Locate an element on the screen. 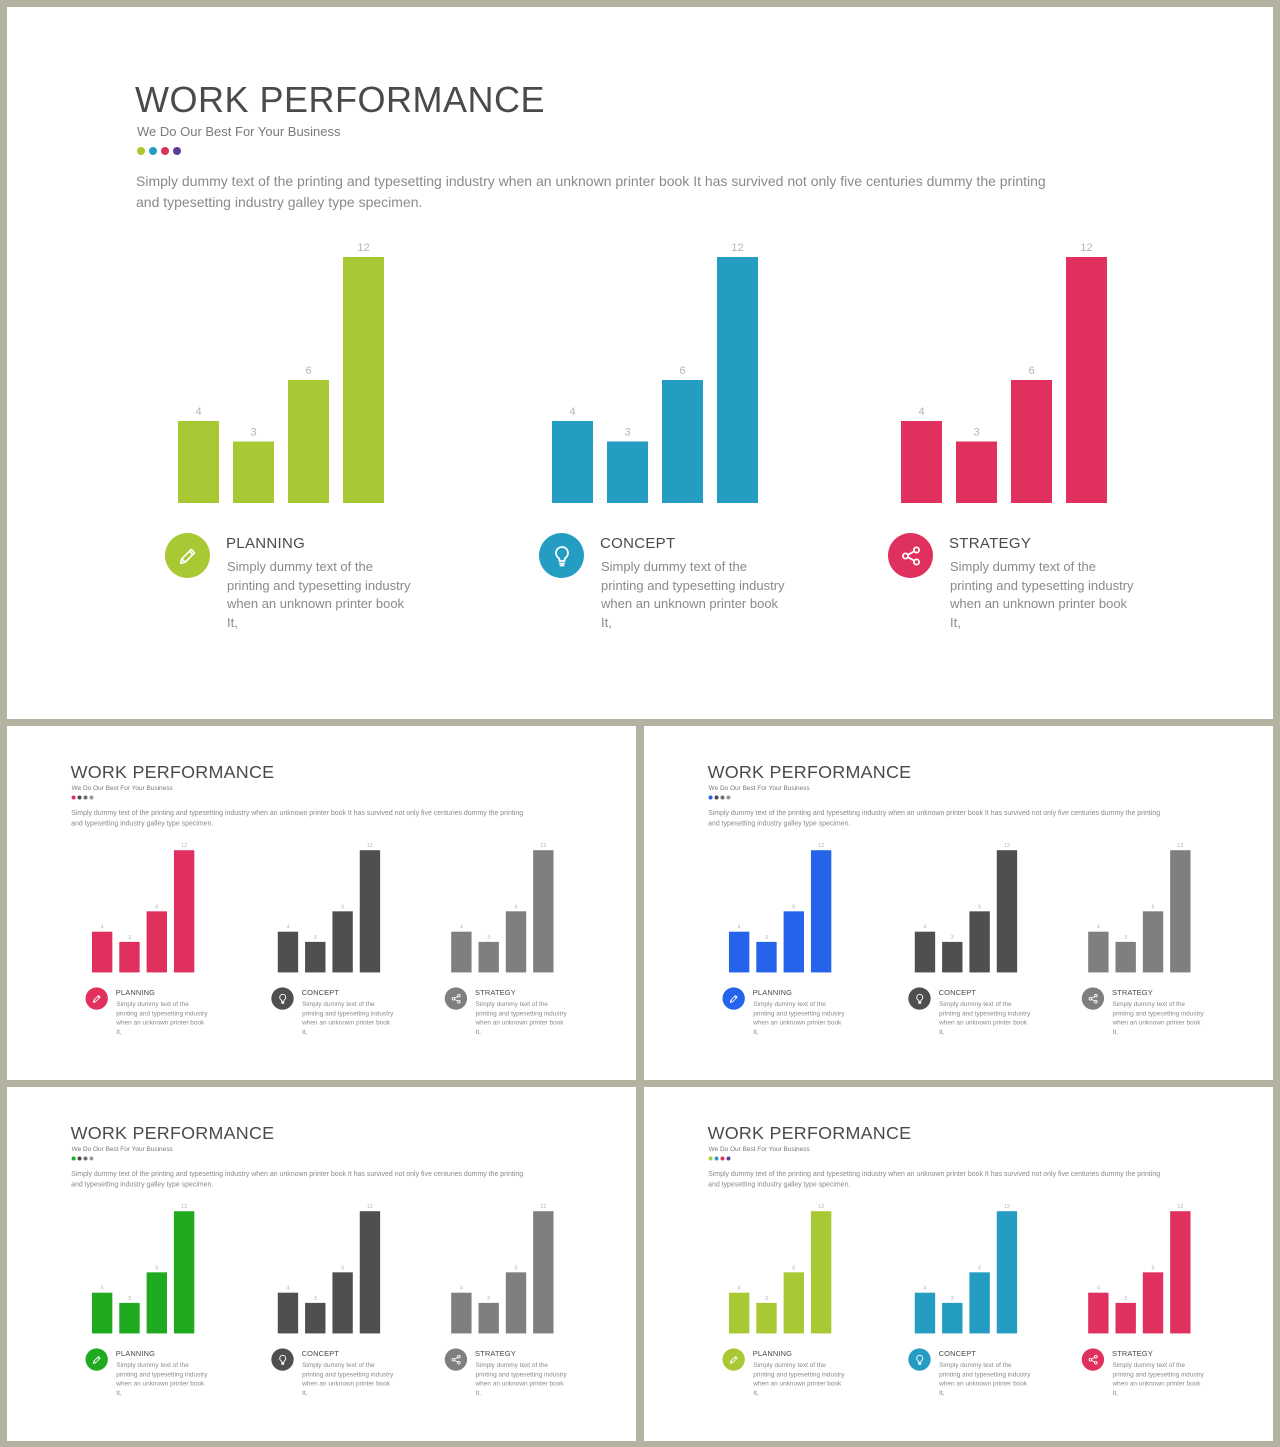  bar-chart-planning: 4 3 6 12 is located at coordinates (143, 1269).